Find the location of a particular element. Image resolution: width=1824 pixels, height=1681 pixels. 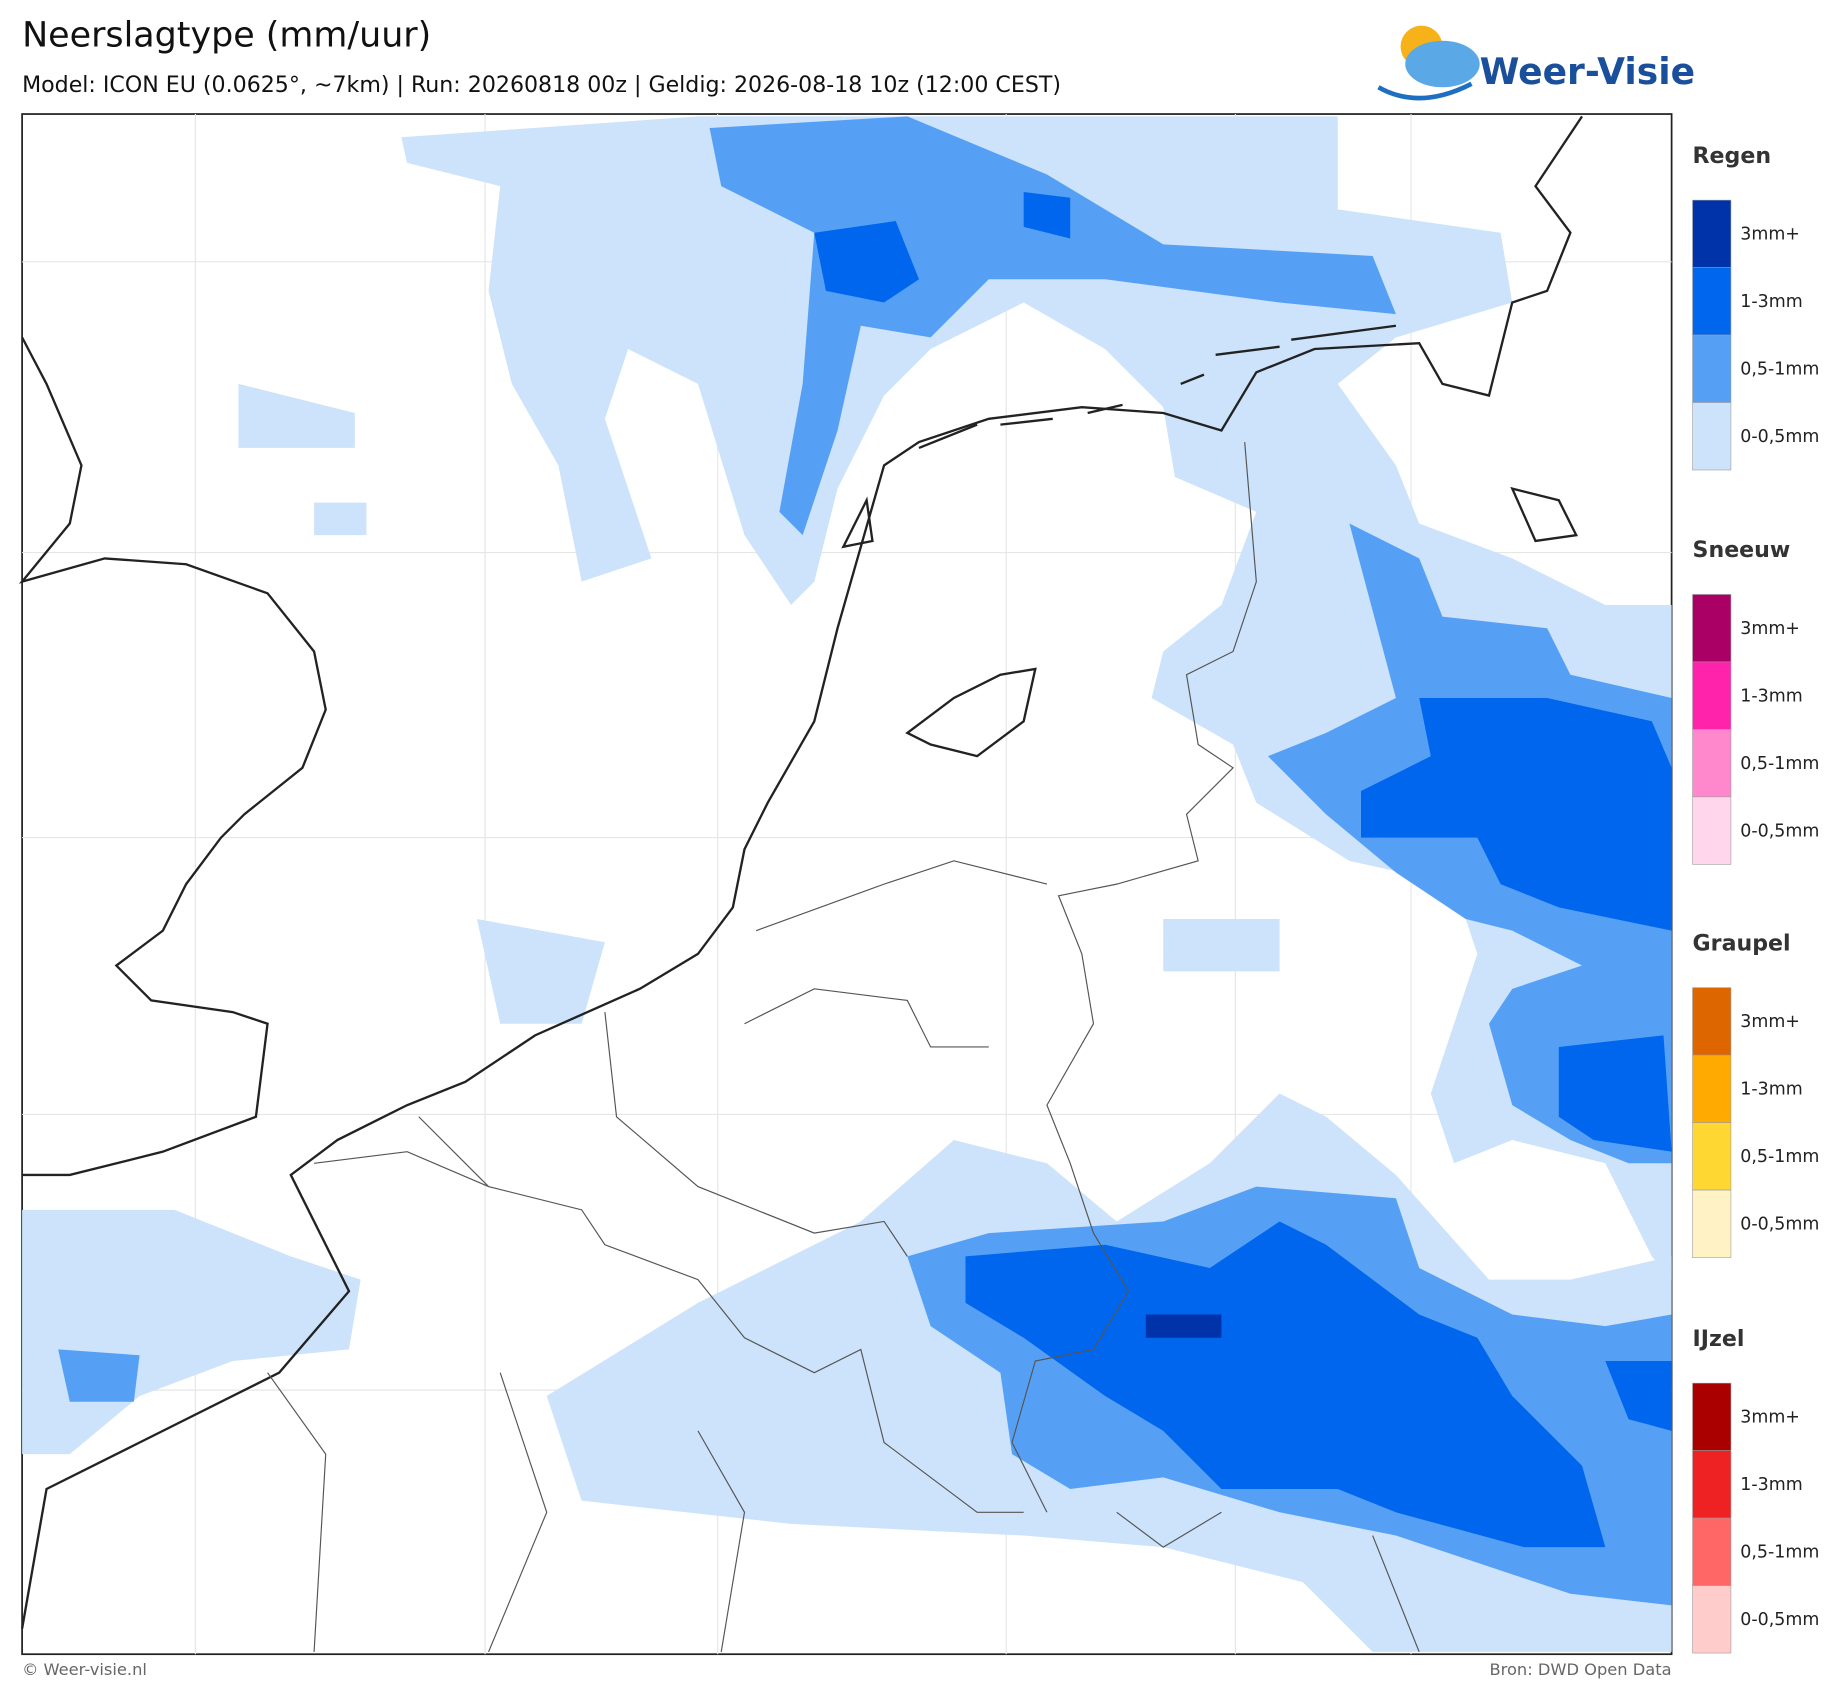

footer-left: © Weer-visie.nl is located at coordinates (84, 1669).